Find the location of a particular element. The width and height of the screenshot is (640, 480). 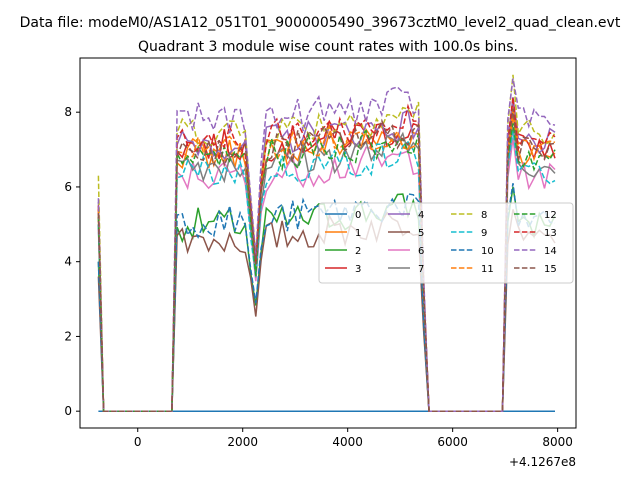

x-axis: 0 2000 4000 6000 8000 is located at coordinates (353, 438).